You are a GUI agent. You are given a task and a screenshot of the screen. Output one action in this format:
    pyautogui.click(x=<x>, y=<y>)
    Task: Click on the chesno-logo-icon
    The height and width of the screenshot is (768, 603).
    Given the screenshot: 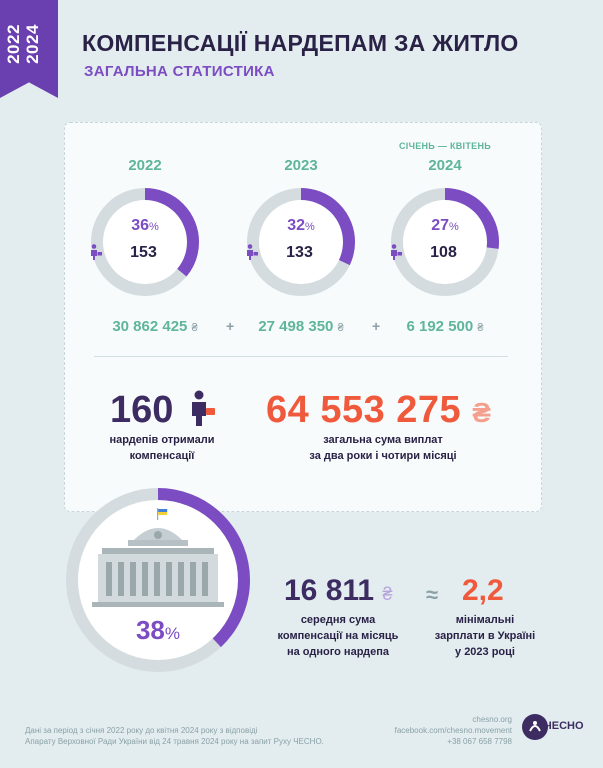 What is the action you would take?
    pyautogui.click(x=535, y=727)
    